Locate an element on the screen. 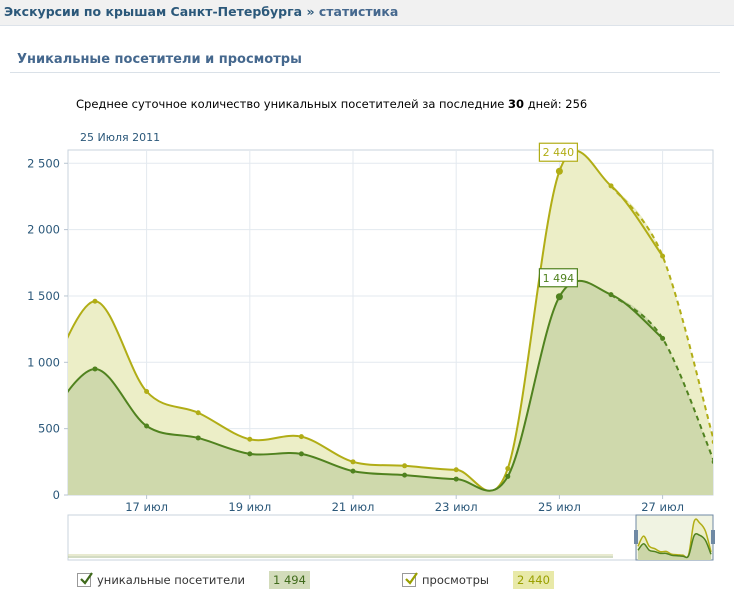 The image size is (734, 604). breadcrumb-group-link: Экскурсии по крышам Санкт-Петербурга is located at coordinates (153, 11).